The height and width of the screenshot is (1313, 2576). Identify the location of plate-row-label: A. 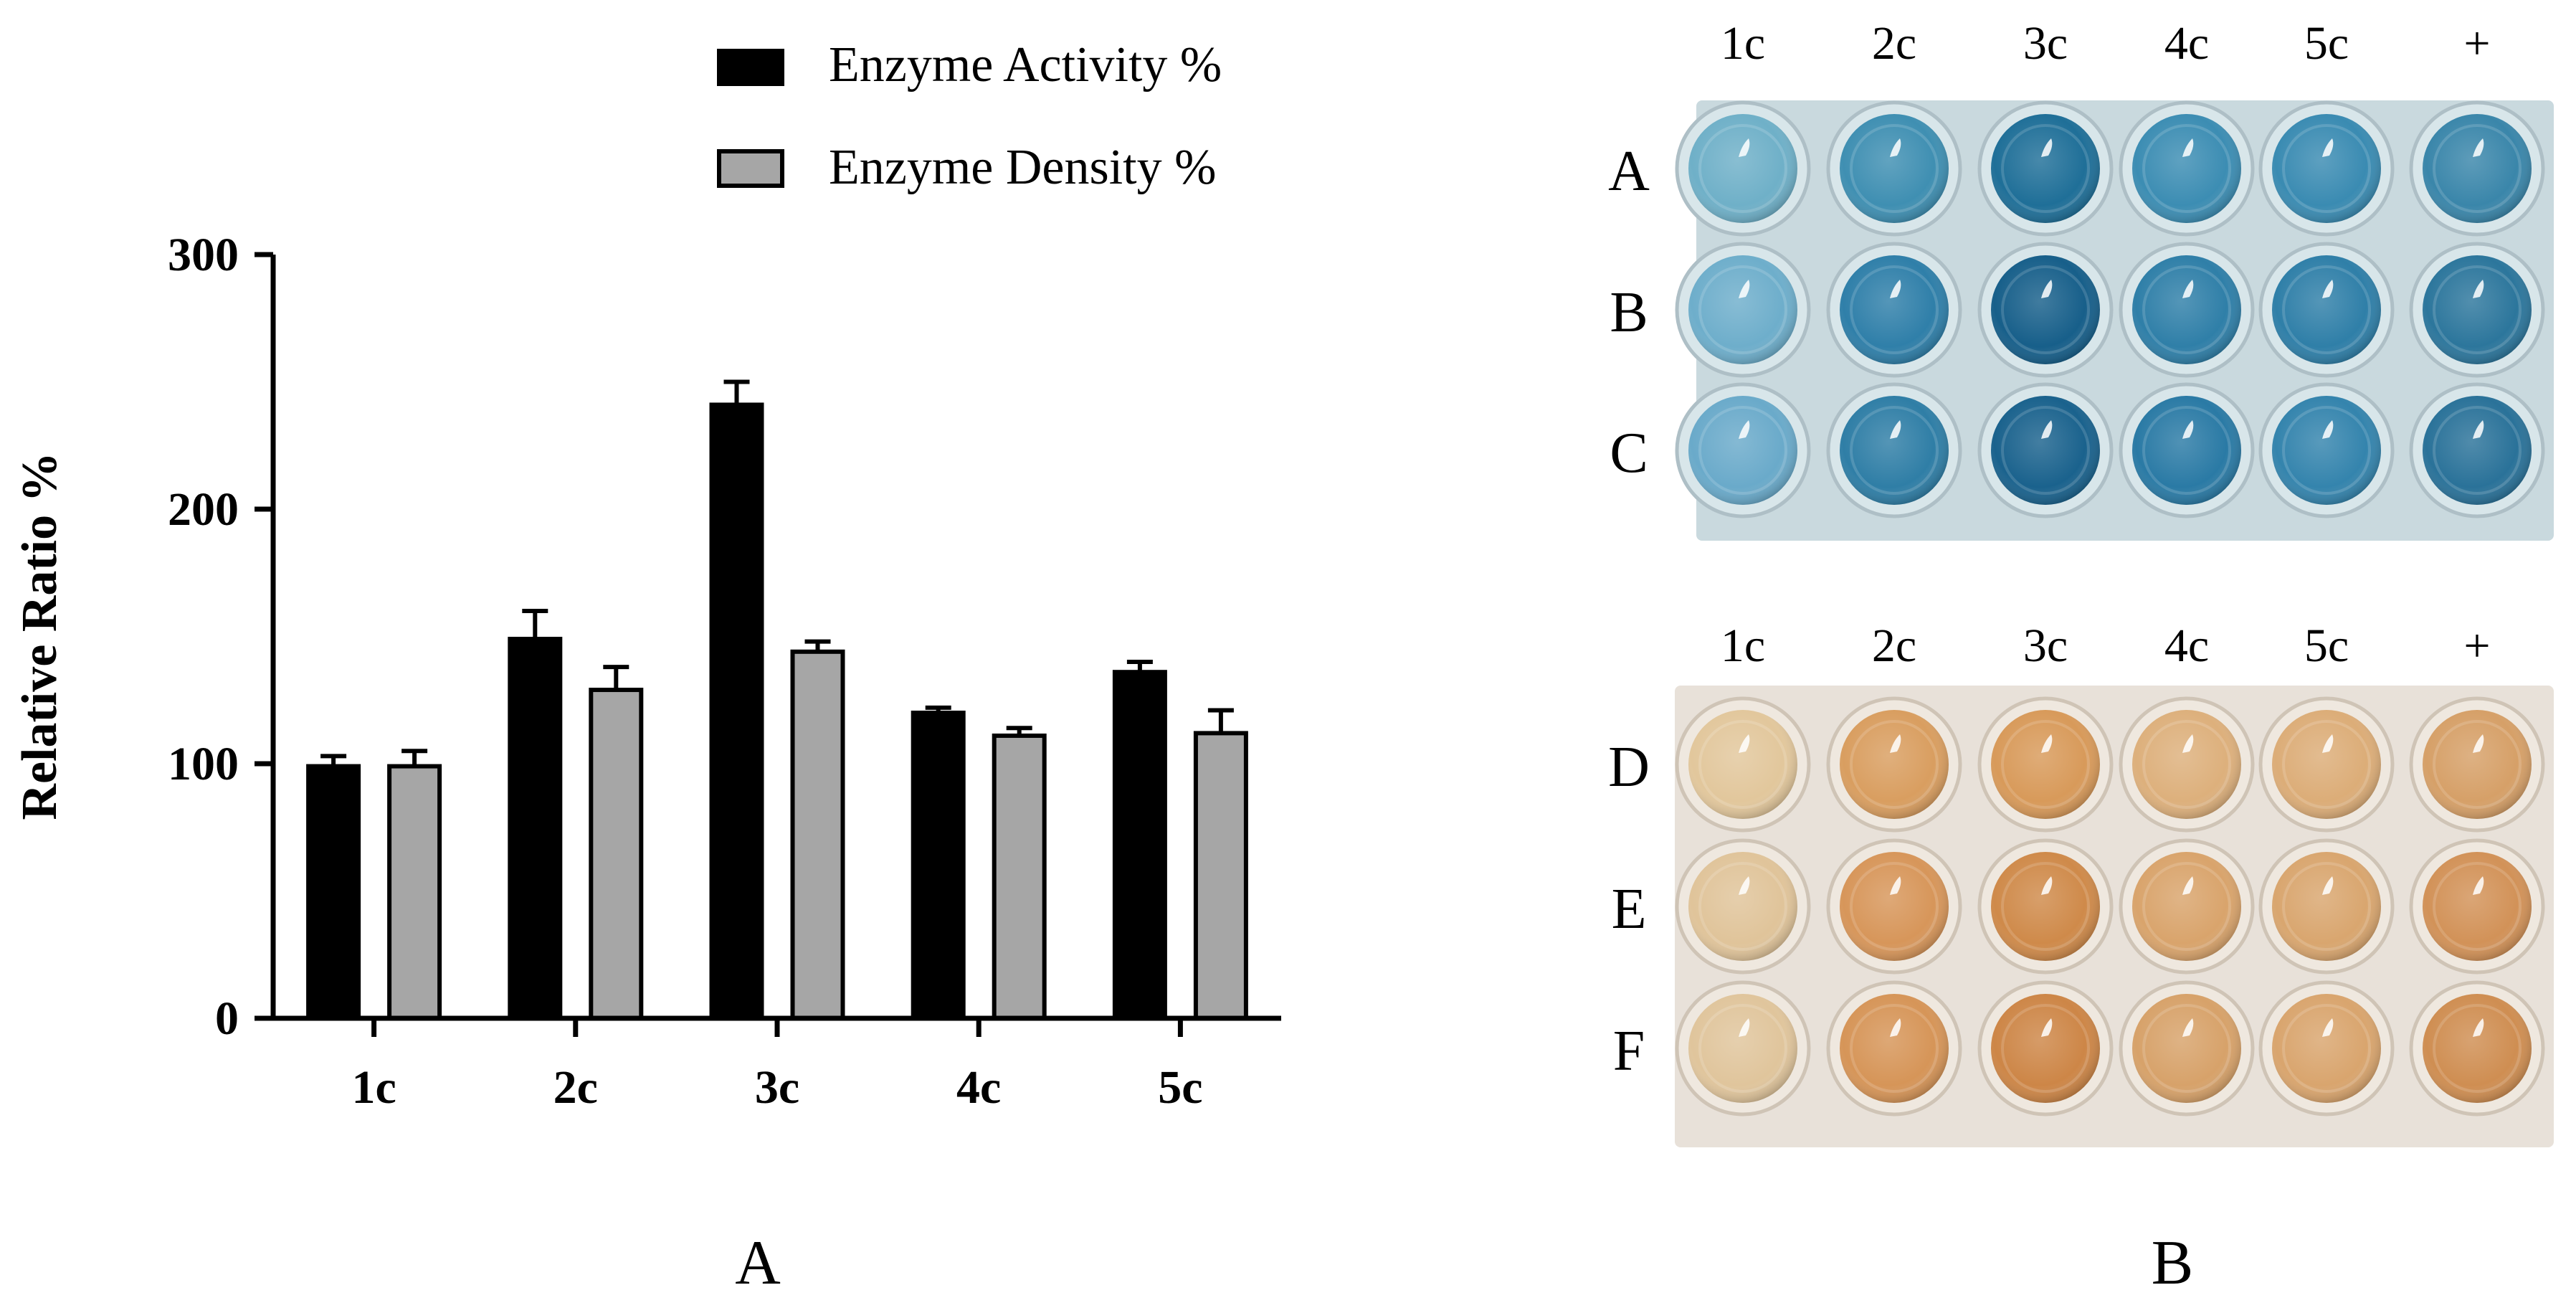
(1629, 171).